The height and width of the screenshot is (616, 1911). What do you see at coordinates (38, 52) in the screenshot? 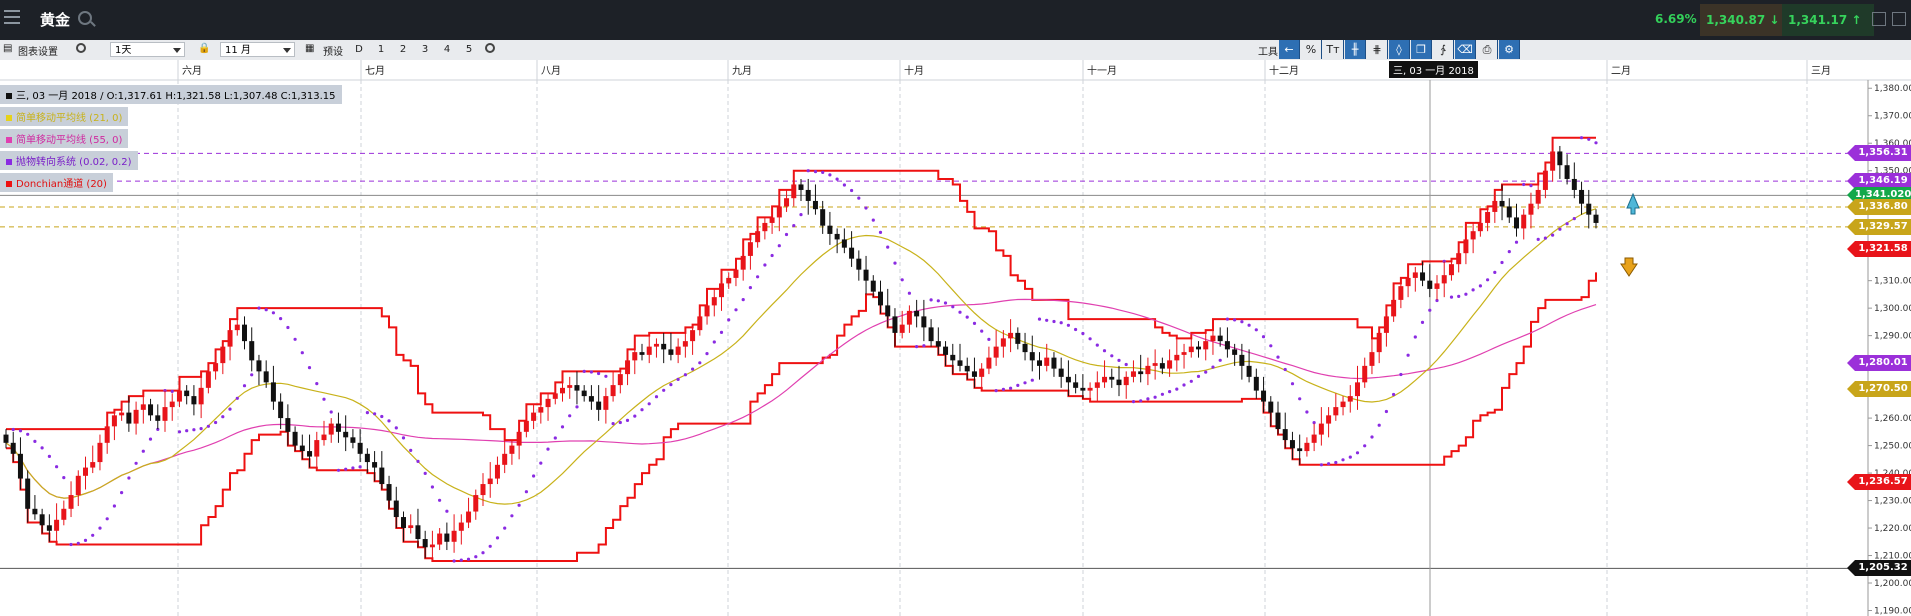
I see `chart-settings-label: 图表设置` at bounding box center [38, 52].